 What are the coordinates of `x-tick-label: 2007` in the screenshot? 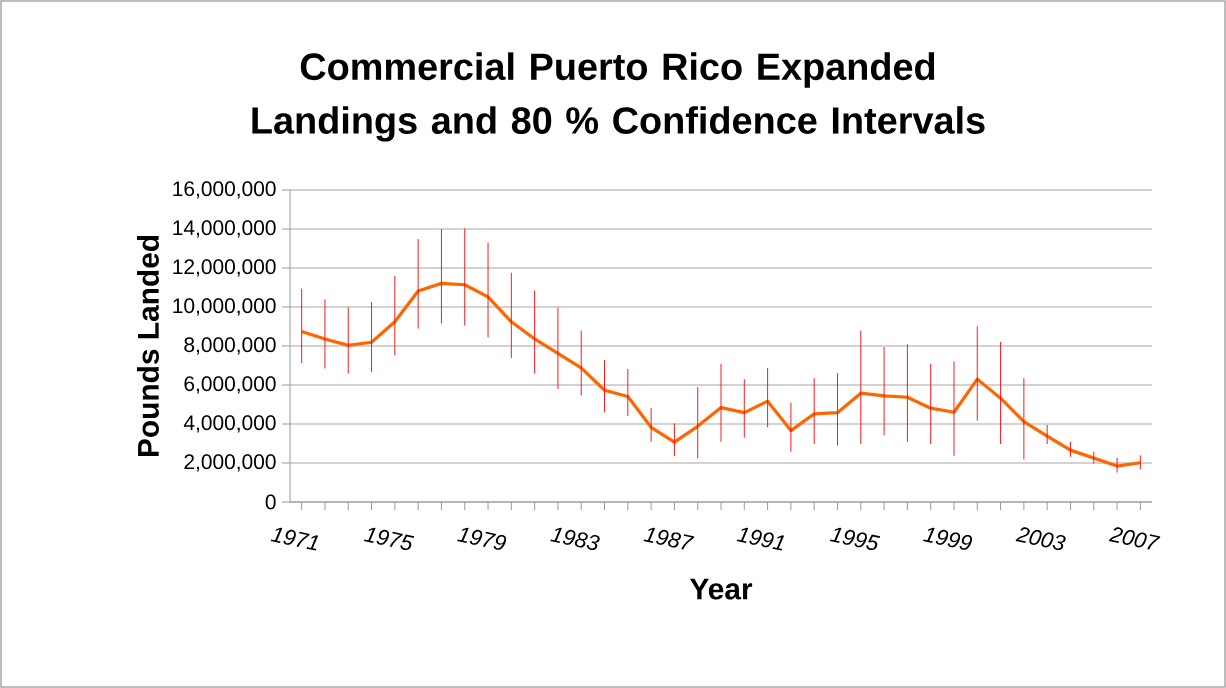 It's located at (1134, 538).